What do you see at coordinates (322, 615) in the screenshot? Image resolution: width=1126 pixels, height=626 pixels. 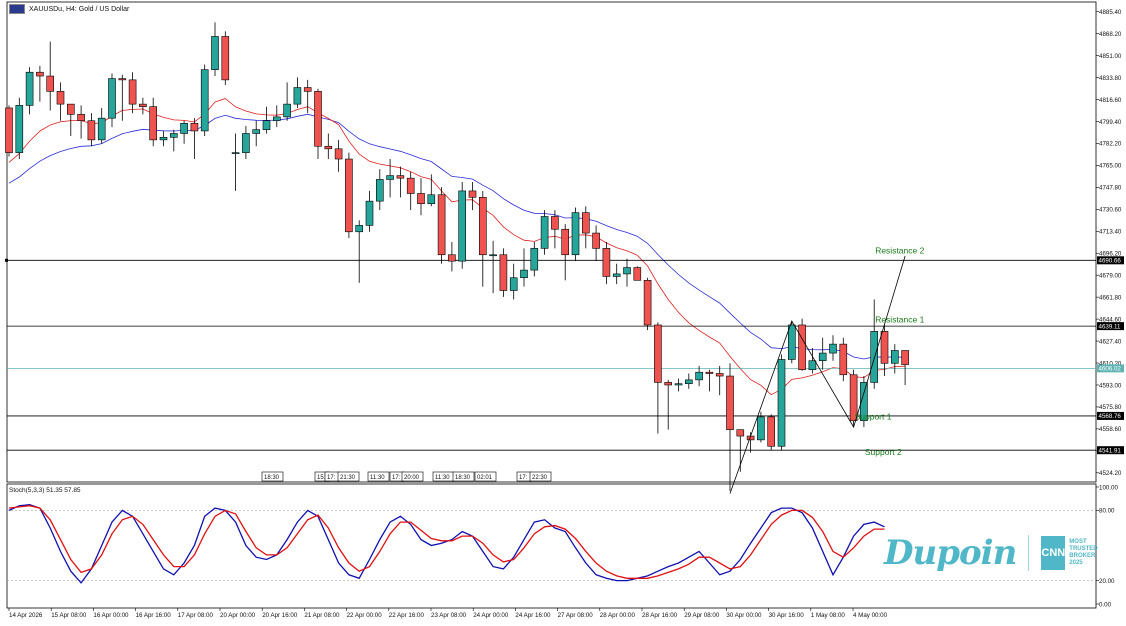 I see `time-tick-label: 21 Apr 08:00` at bounding box center [322, 615].